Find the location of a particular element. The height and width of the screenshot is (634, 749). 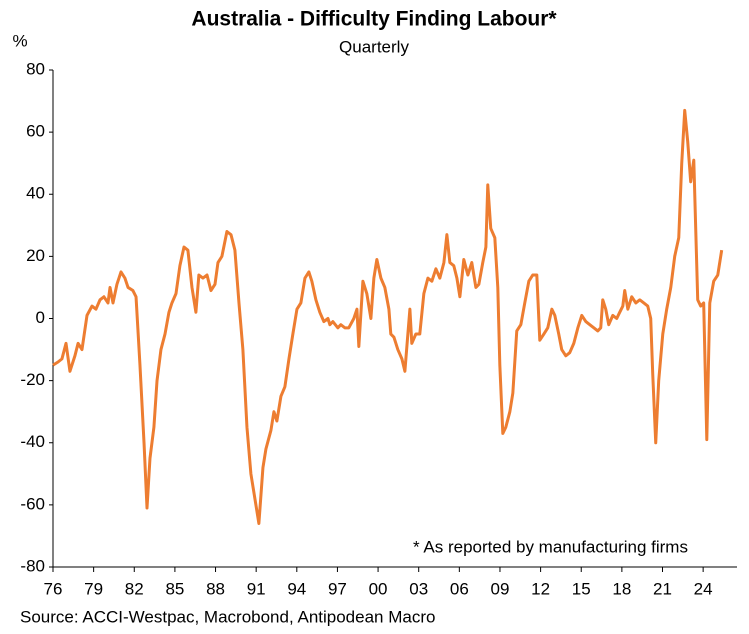

y-tick-label: 80 is located at coordinates (35, 68).